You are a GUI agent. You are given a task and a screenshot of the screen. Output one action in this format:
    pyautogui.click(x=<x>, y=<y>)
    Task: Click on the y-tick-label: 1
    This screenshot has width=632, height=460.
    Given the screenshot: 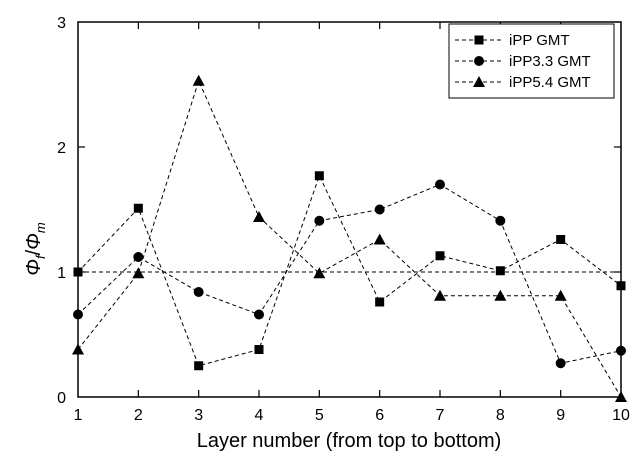 What is the action you would take?
    pyautogui.click(x=61, y=273)
    